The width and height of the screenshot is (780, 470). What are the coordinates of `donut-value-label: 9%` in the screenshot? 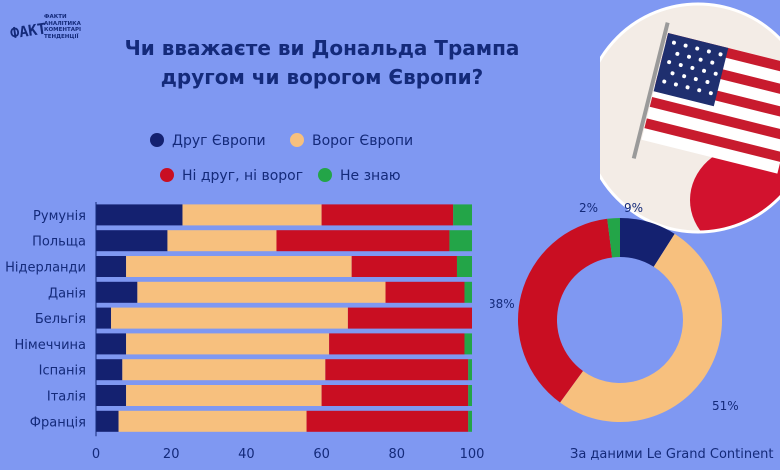 It's located at (633, 208).